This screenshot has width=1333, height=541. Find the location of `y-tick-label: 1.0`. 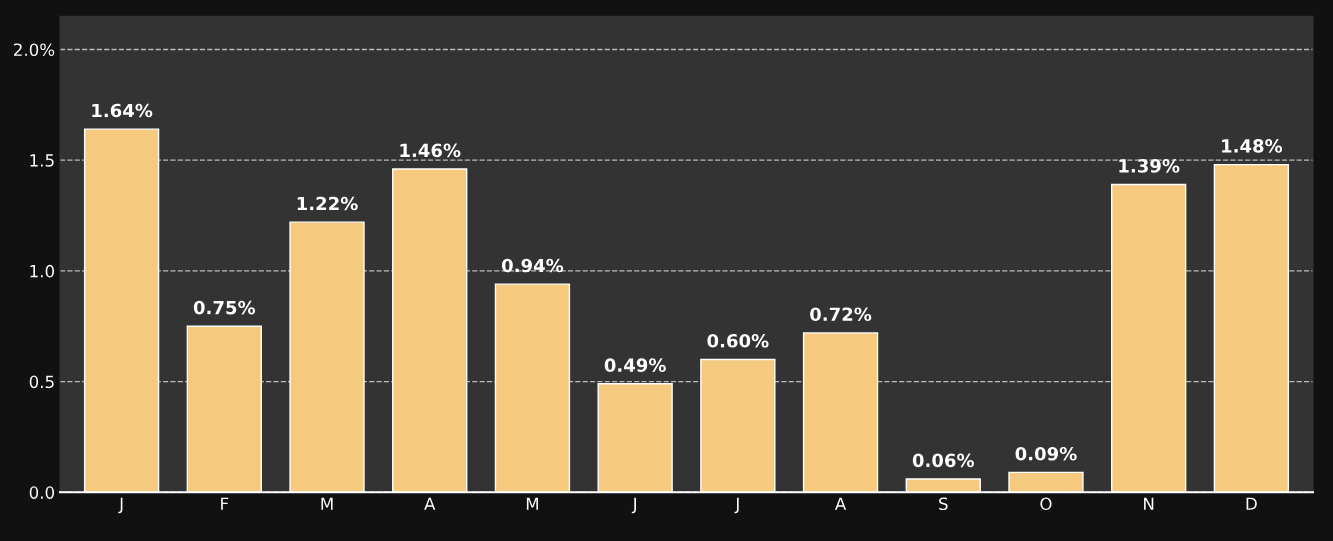

y-tick-label: 1.0 is located at coordinates (42, 271).